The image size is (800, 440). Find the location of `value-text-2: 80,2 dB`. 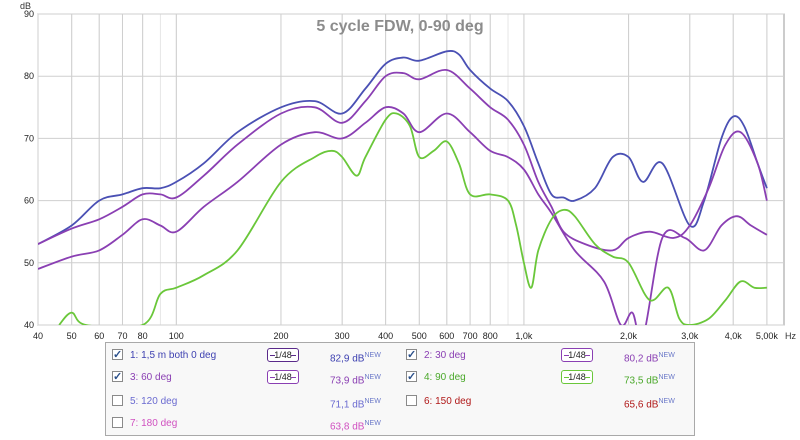

value-text-2: 80,2 dB is located at coordinates (641, 359).